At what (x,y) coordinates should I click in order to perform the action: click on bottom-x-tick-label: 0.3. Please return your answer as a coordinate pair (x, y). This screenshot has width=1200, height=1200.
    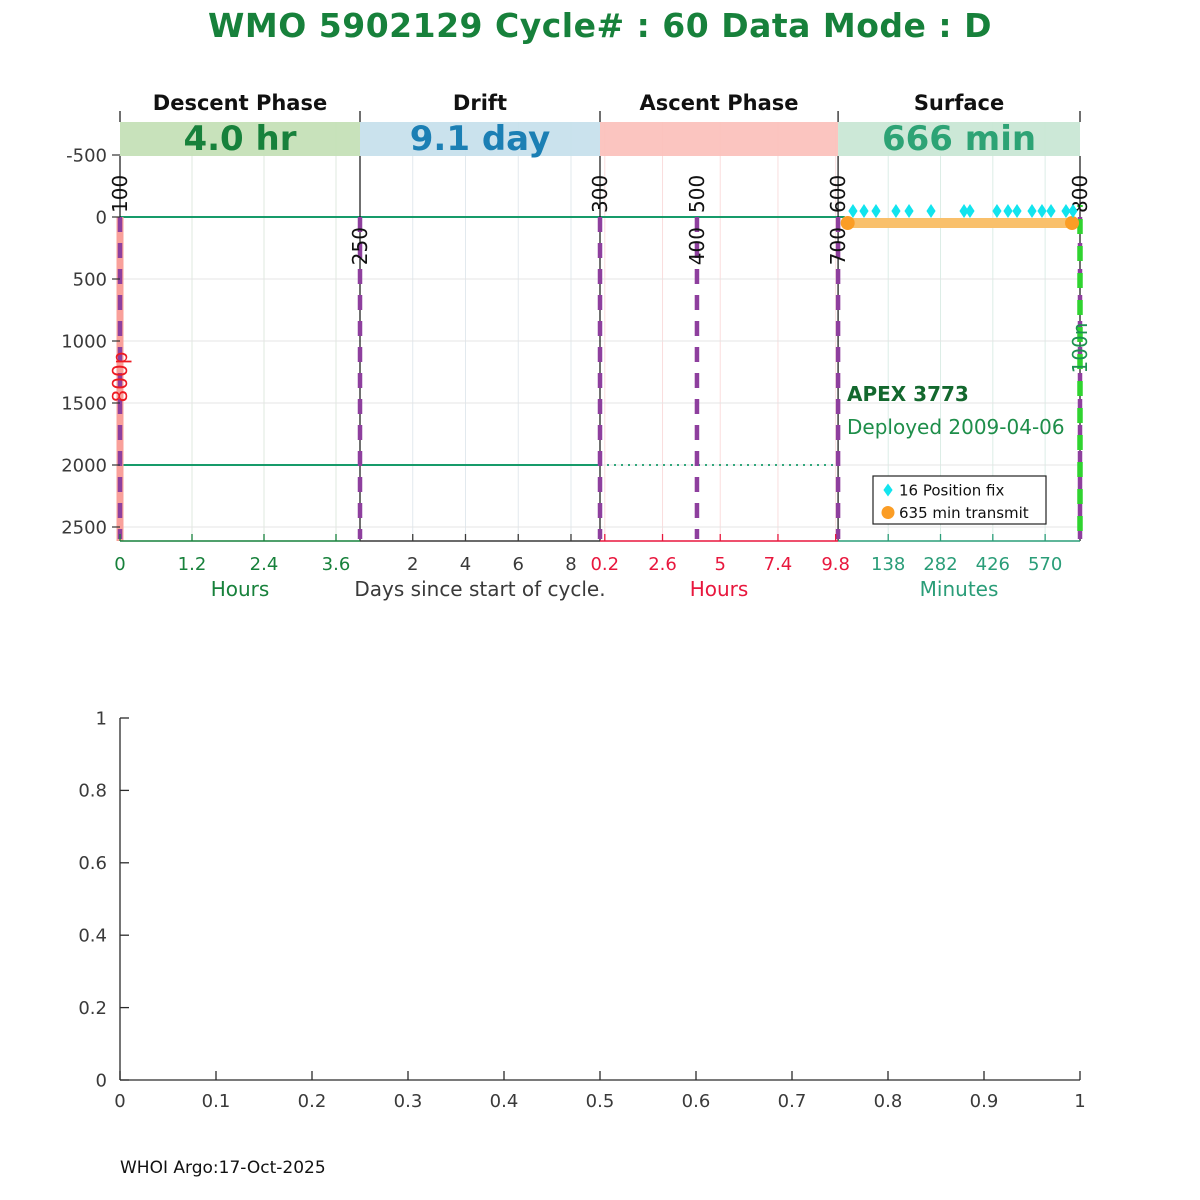
    Looking at the image, I should click on (408, 1101).